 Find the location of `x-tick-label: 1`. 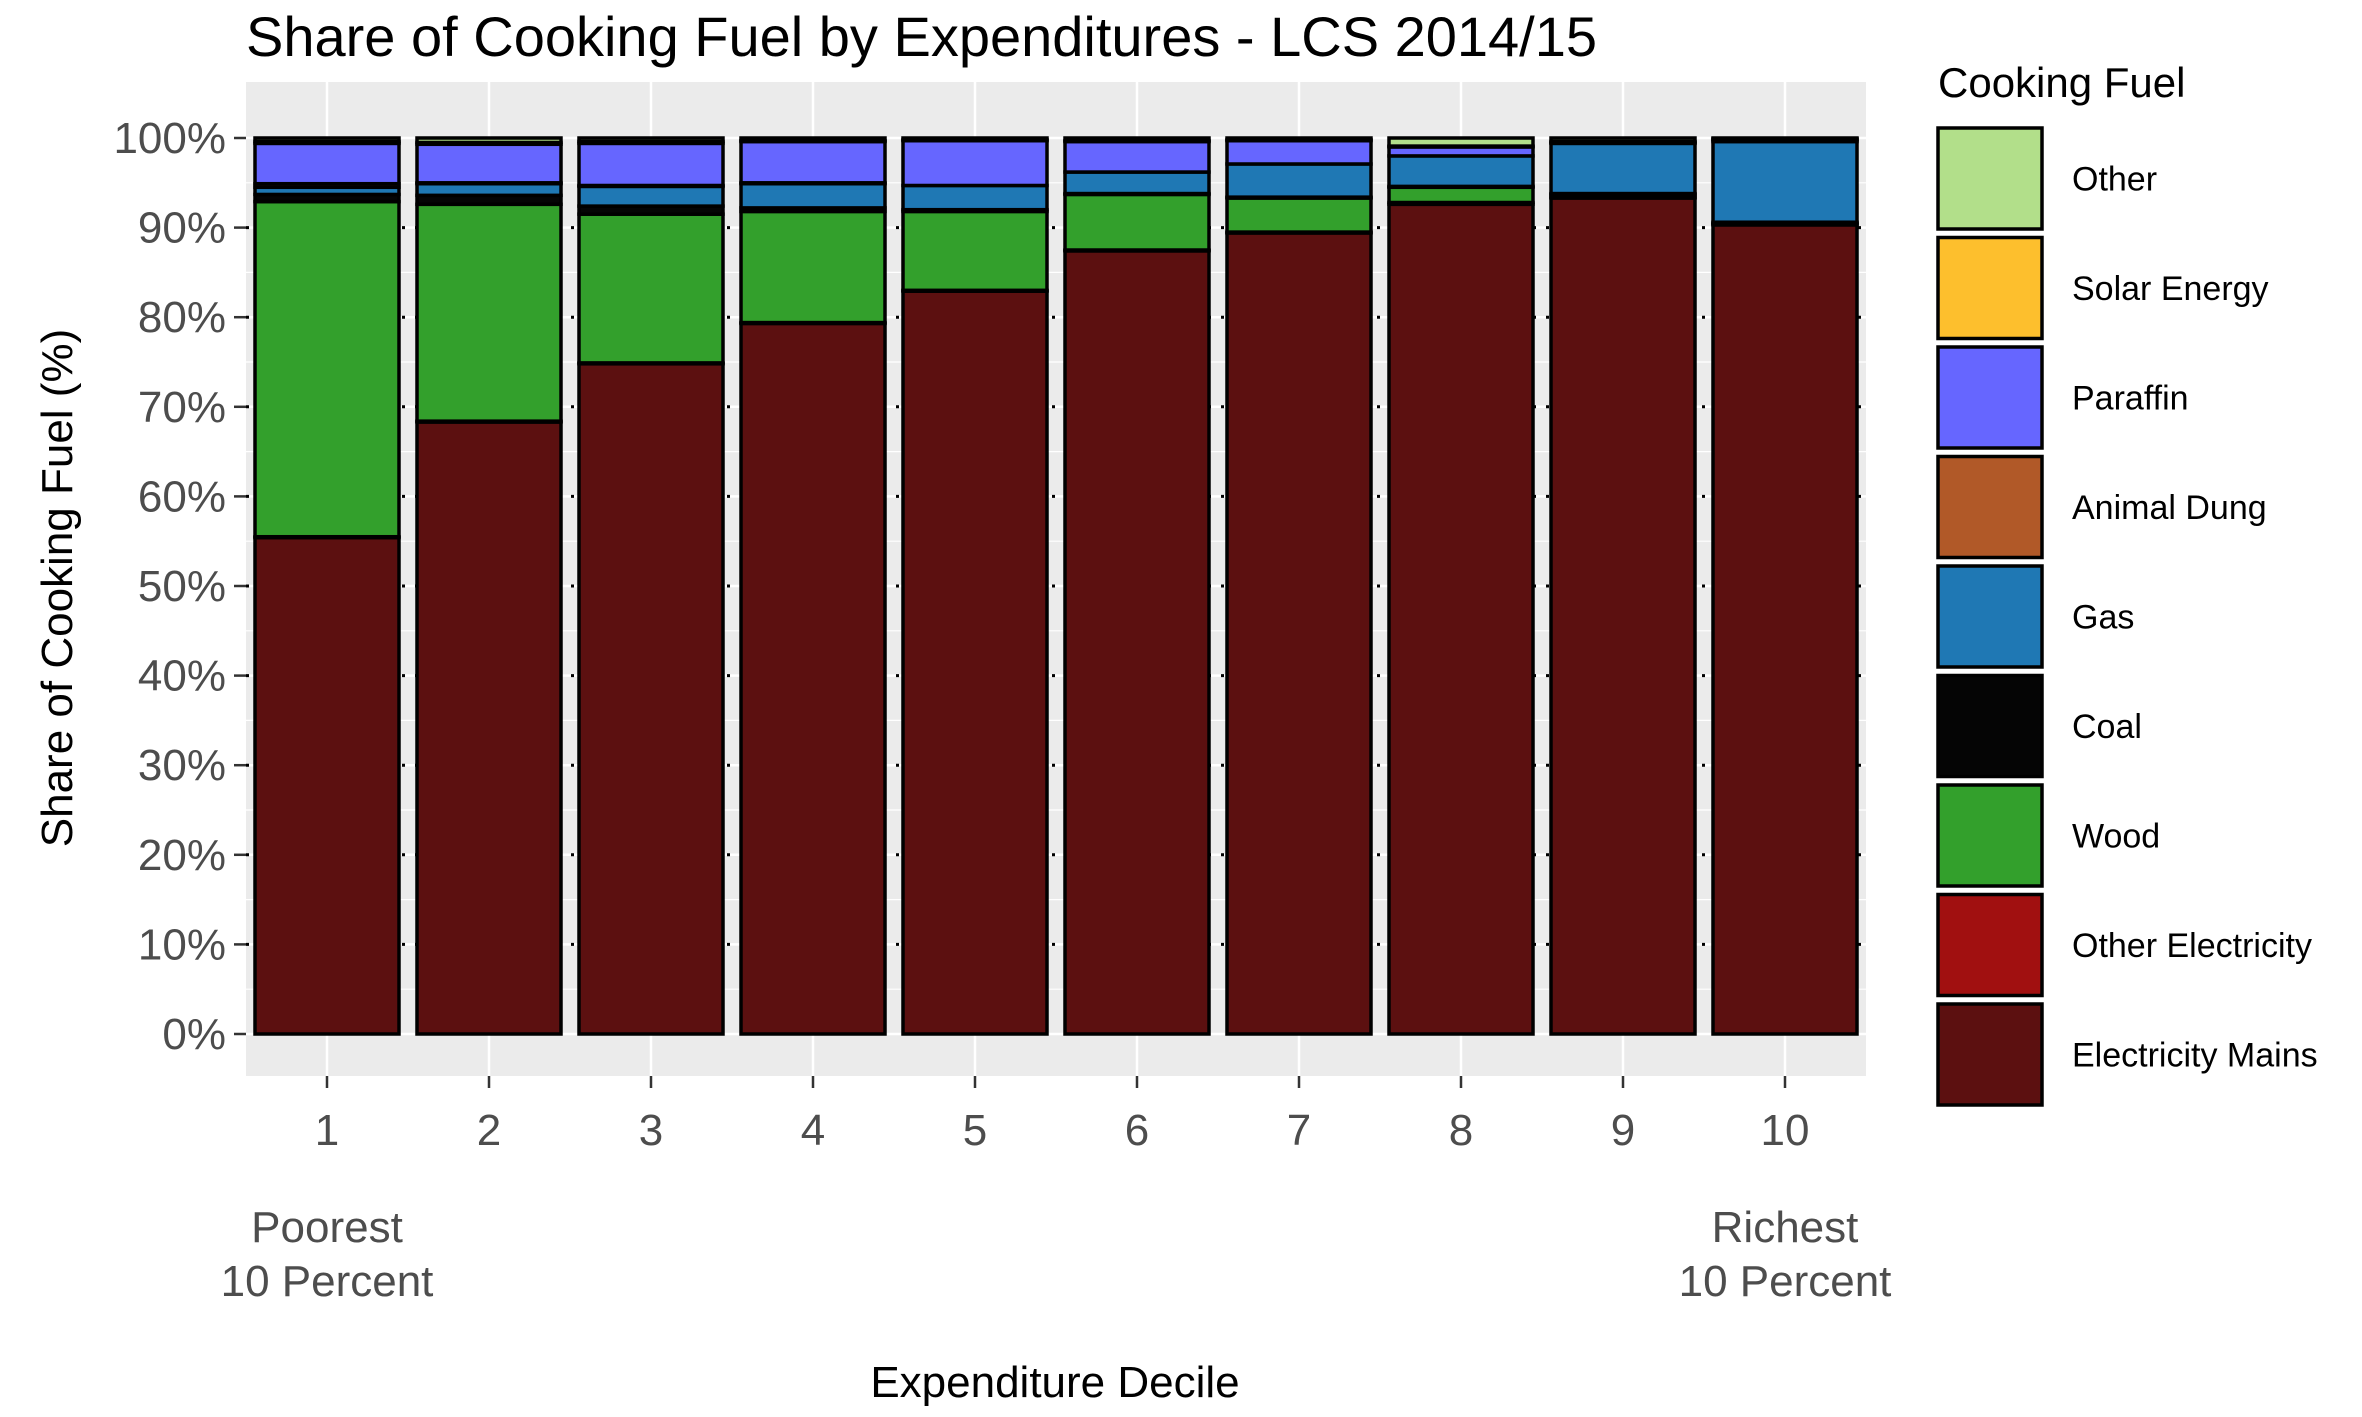

x-tick-label: 1 is located at coordinates (327, 1130).